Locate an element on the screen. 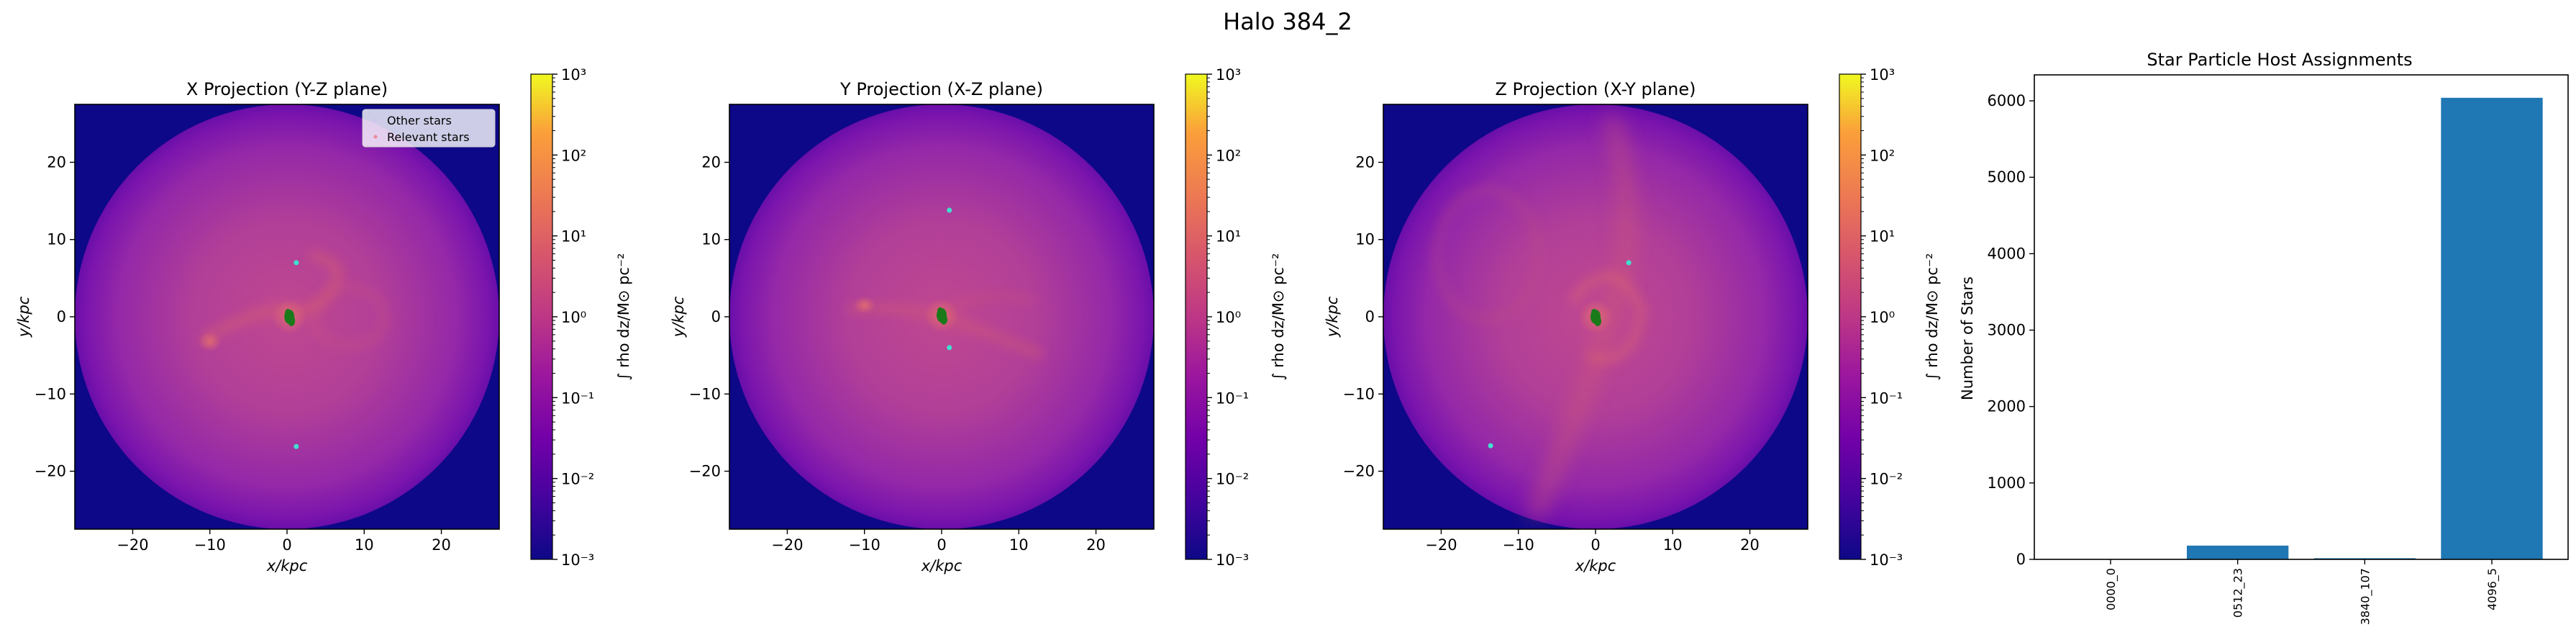  legend-marker-other is located at coordinates (376, 120).